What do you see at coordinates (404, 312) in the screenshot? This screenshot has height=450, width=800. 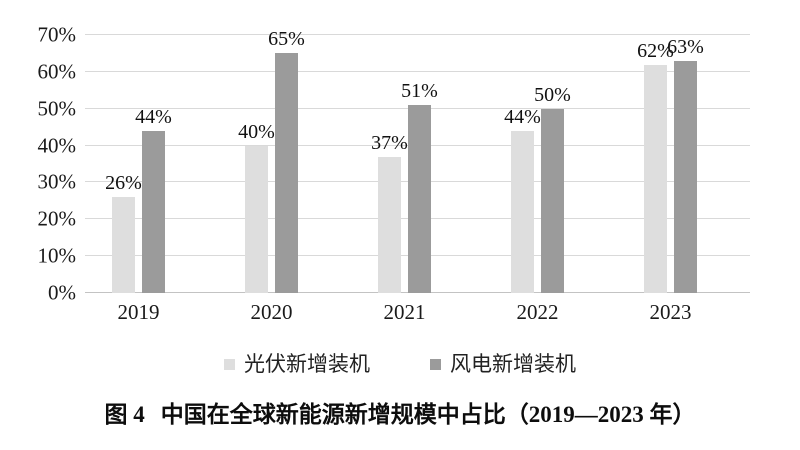 I see `x-tick-label: 2021` at bounding box center [404, 312].